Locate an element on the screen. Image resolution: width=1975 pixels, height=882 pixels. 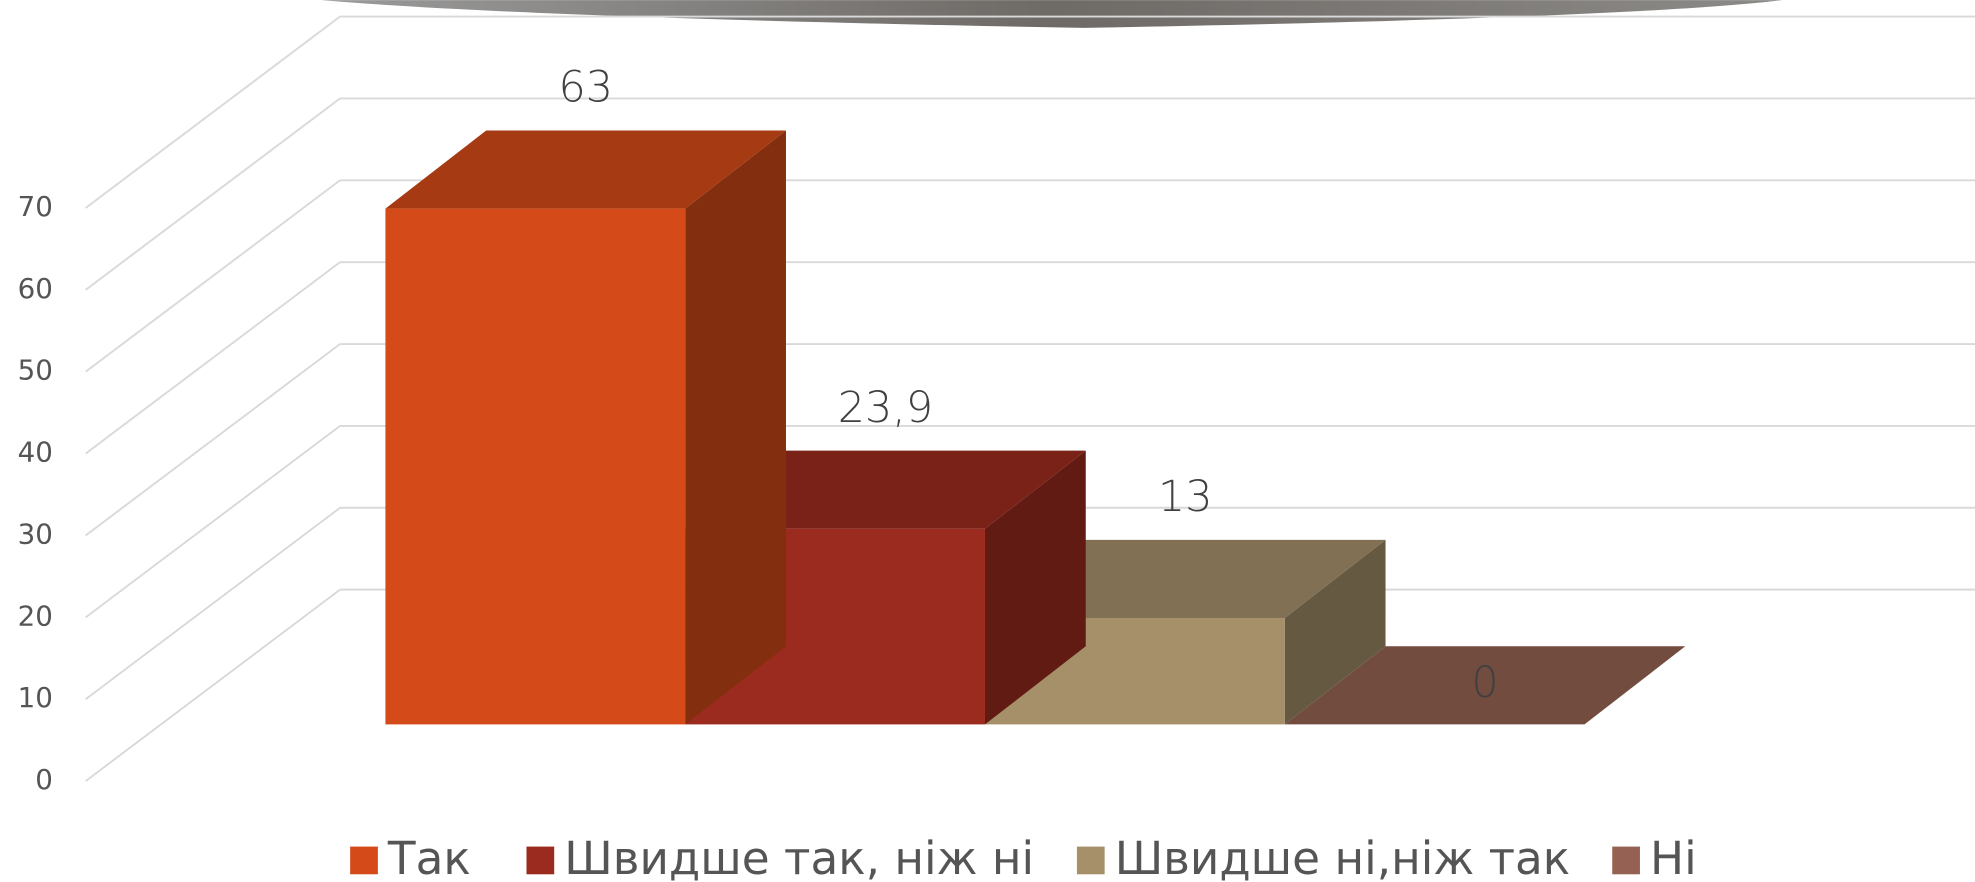
y-tick-label: 60 is located at coordinates (35, 288).